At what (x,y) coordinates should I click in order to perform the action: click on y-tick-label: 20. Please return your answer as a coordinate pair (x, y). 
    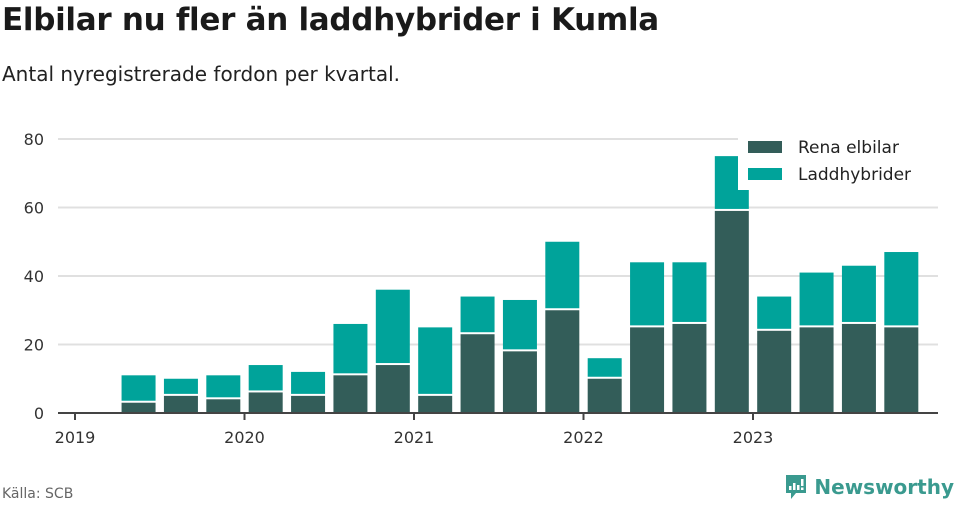
    Looking at the image, I should click on (34, 345).